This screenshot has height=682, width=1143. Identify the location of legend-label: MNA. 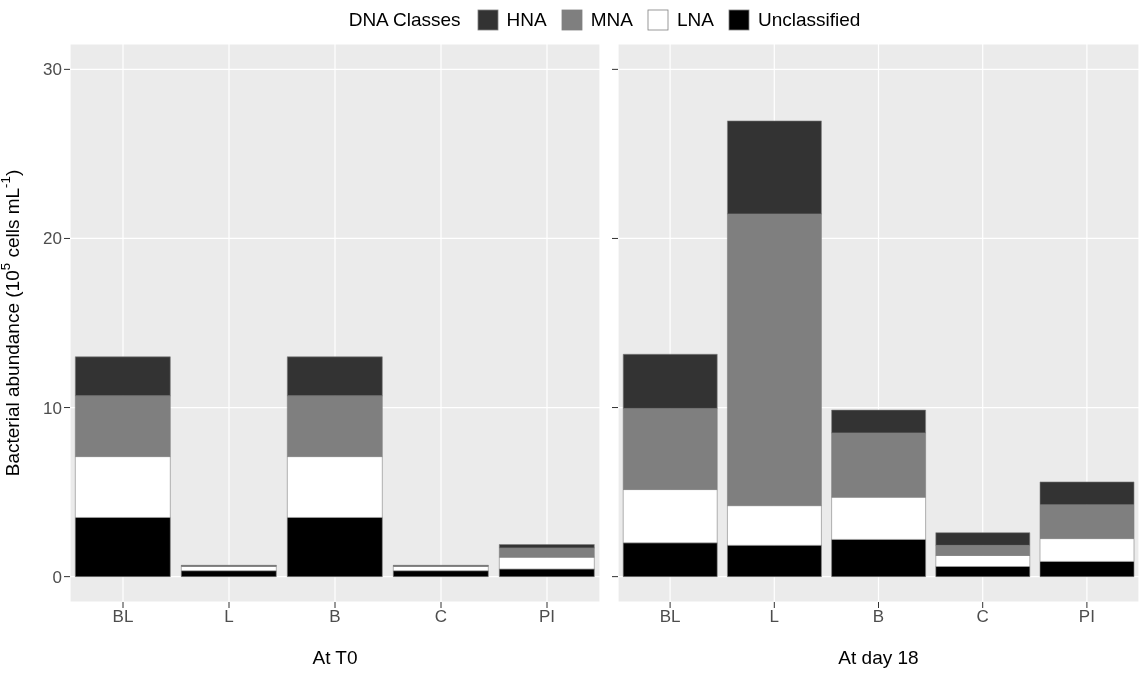
(611, 20).